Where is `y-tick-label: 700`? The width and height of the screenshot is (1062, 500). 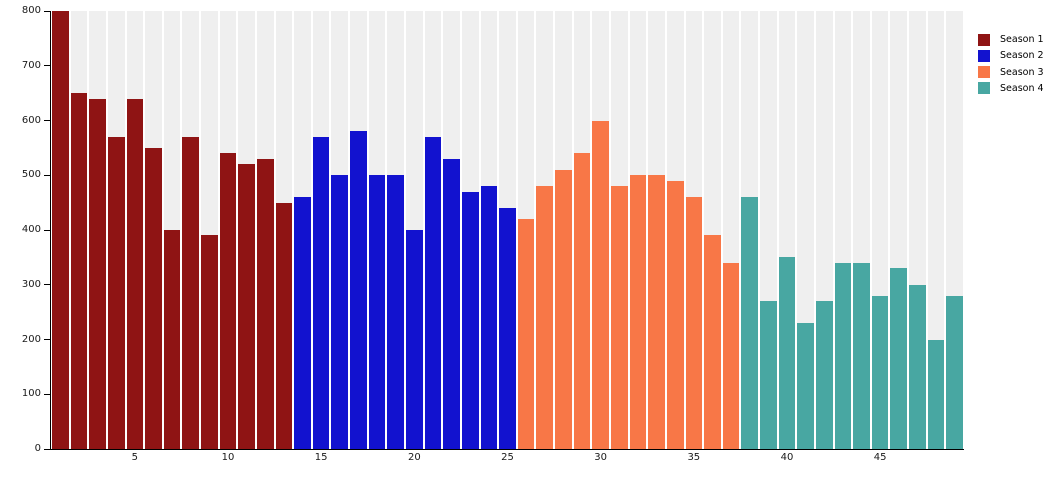
y-tick-label: 700 is located at coordinates (31, 65).